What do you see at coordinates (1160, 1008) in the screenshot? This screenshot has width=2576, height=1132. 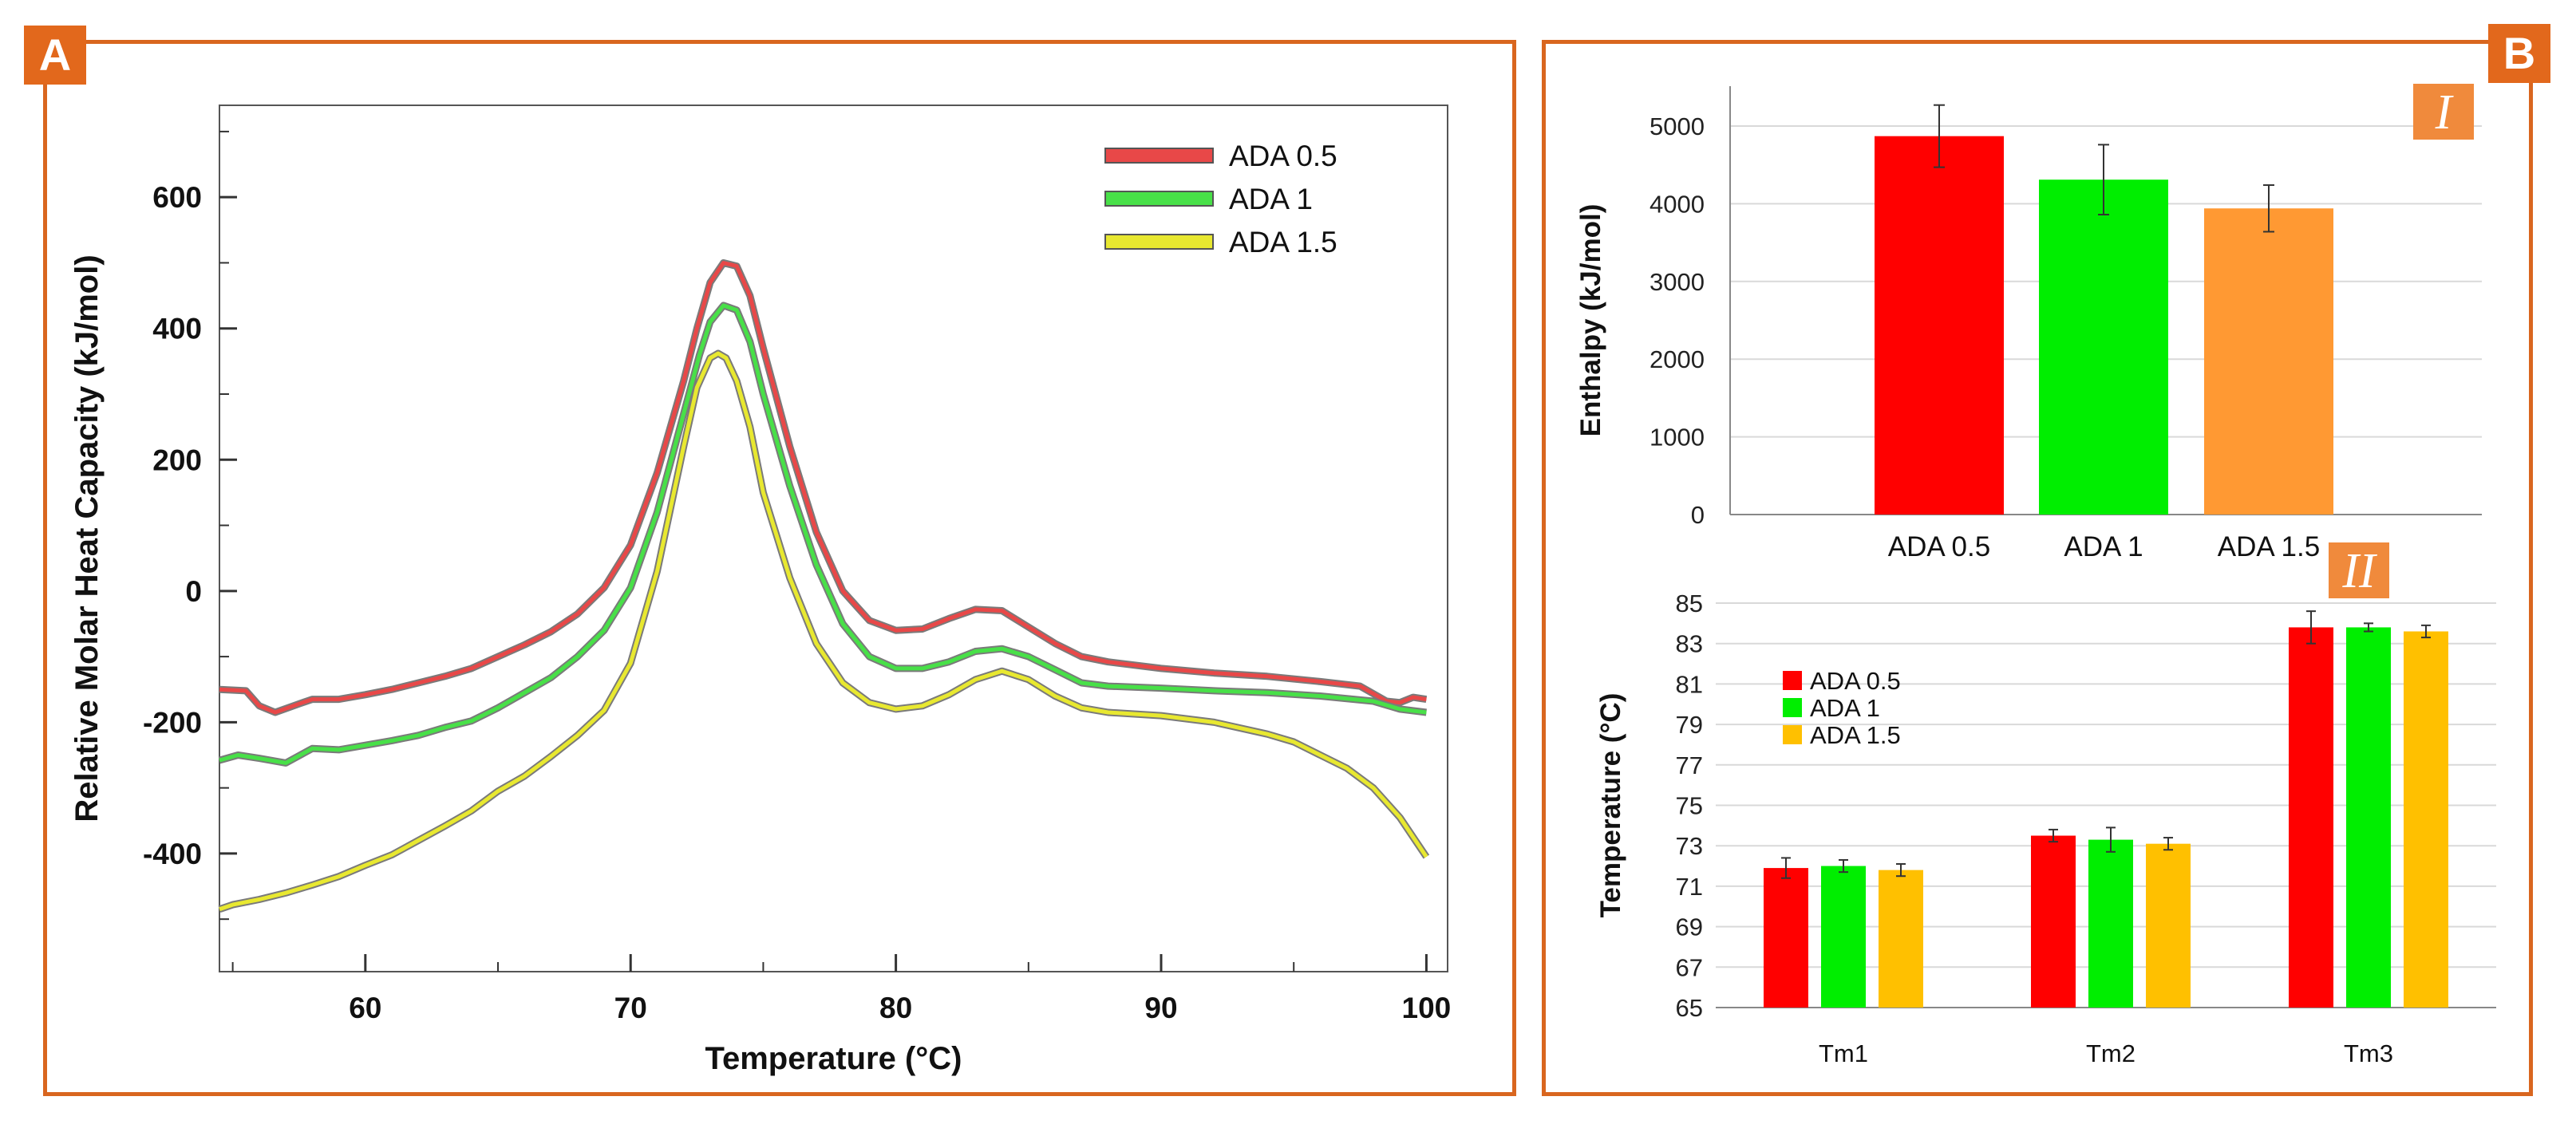 I see `x-tick-label: 90` at bounding box center [1160, 1008].